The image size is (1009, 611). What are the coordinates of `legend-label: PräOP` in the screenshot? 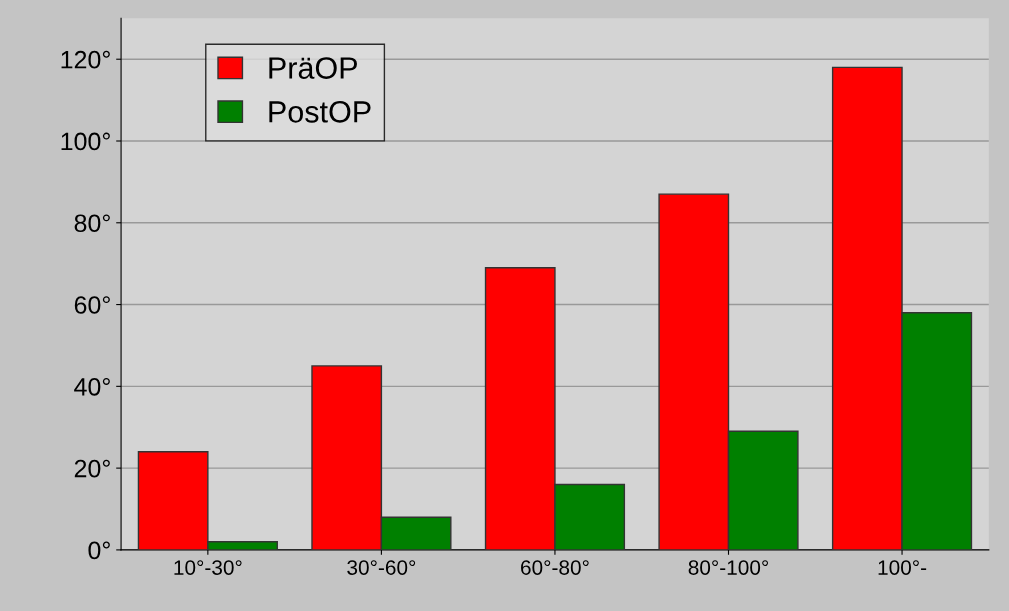 It's located at (313, 68).